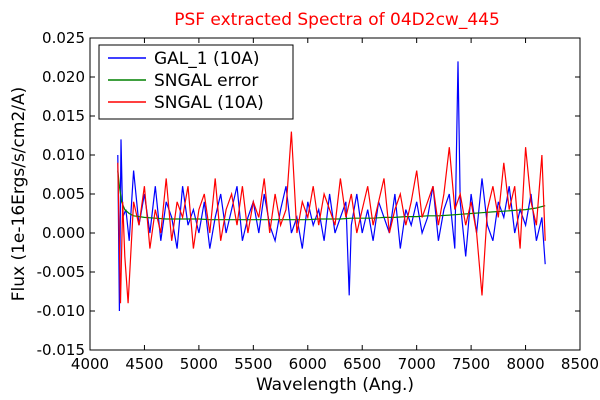 The width and height of the screenshot is (600, 400). What do you see at coordinates (207, 59) in the screenshot?
I see `legend-label-1: GAL_1 (10A)` at bounding box center [207, 59].